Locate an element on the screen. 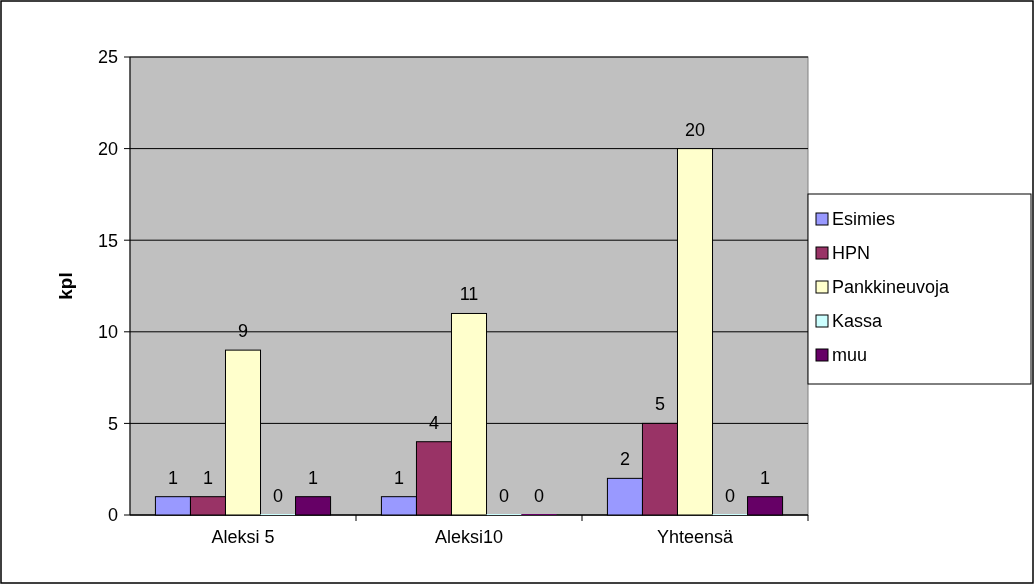 The width and height of the screenshot is (1034, 584). y-tick-label: 15 is located at coordinates (107, 240).